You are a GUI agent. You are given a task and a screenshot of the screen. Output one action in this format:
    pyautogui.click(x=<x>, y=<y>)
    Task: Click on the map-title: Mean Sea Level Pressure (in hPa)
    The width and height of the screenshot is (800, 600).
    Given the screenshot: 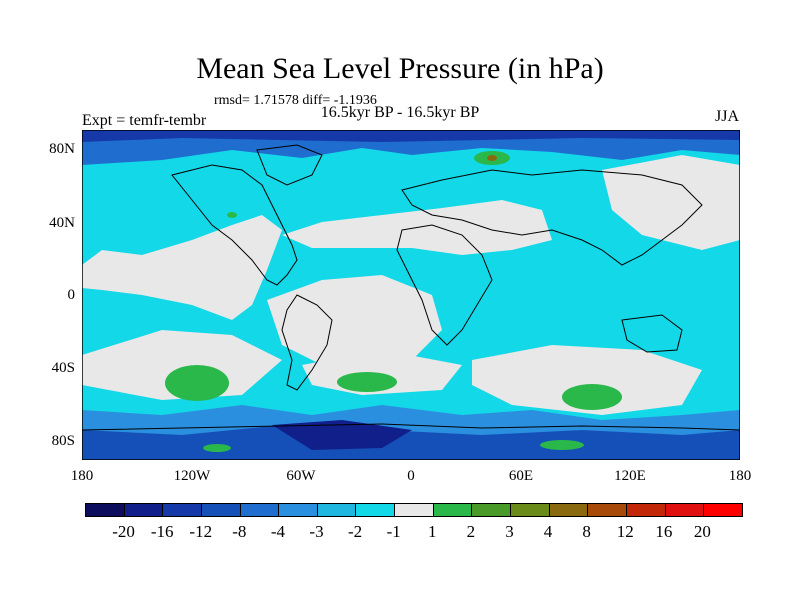 What is the action you would take?
    pyautogui.click(x=400, y=68)
    